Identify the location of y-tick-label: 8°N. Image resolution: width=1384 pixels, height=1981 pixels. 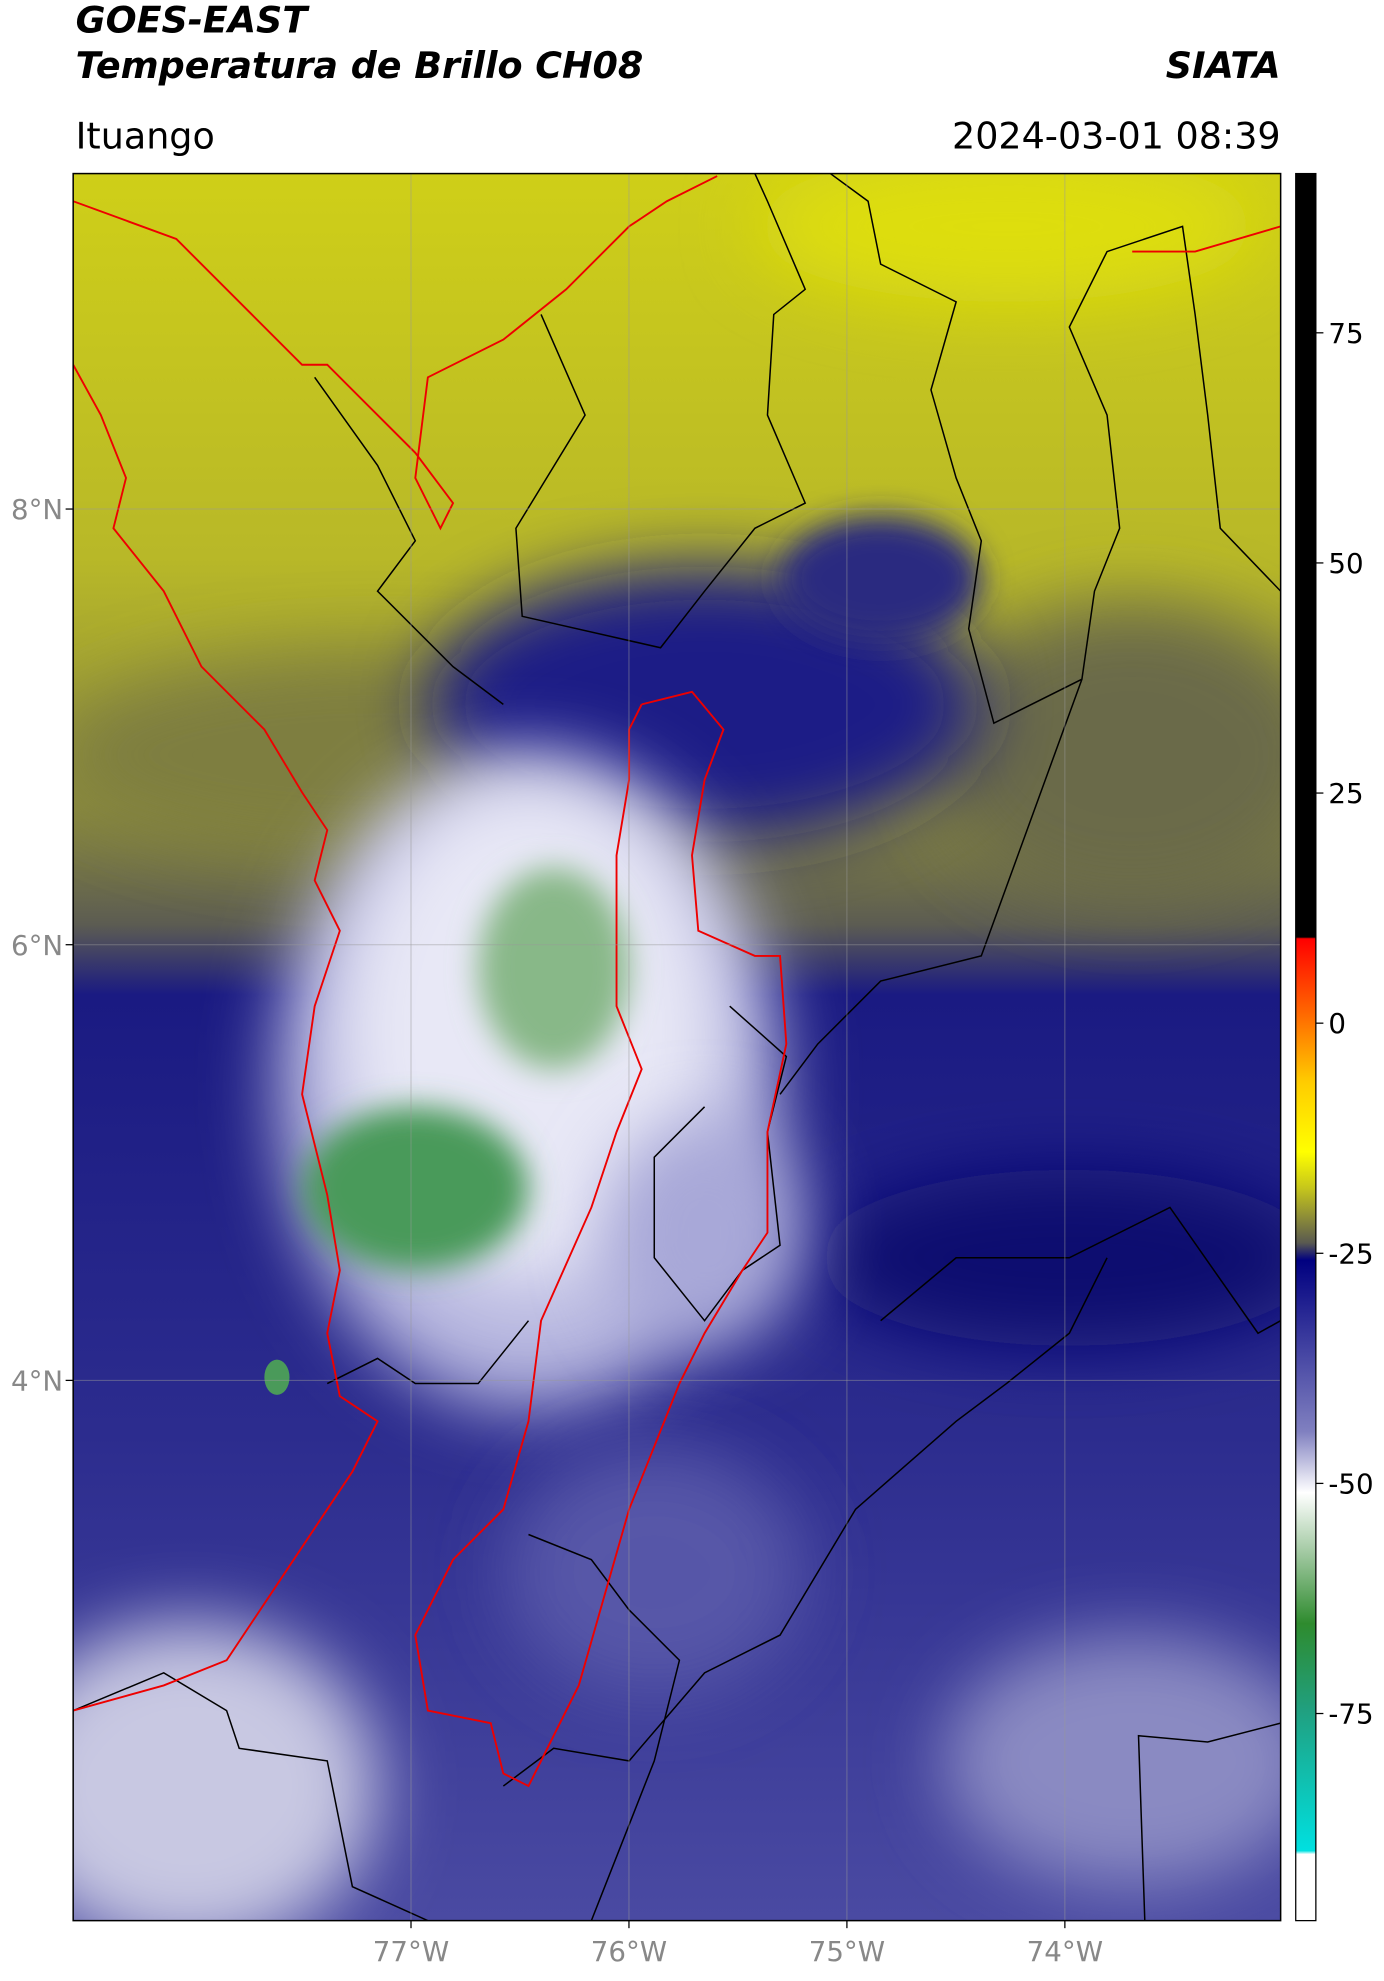
(37, 509).